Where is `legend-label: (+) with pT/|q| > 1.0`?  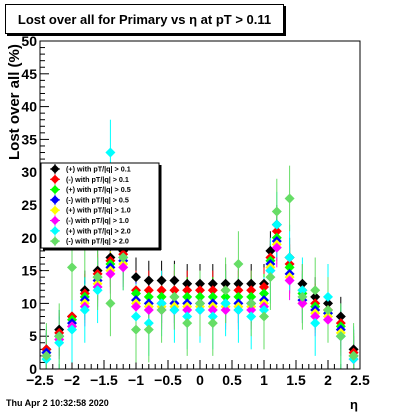 legend-label: (+) with pT/|q| > 1.0 is located at coordinates (98, 210).